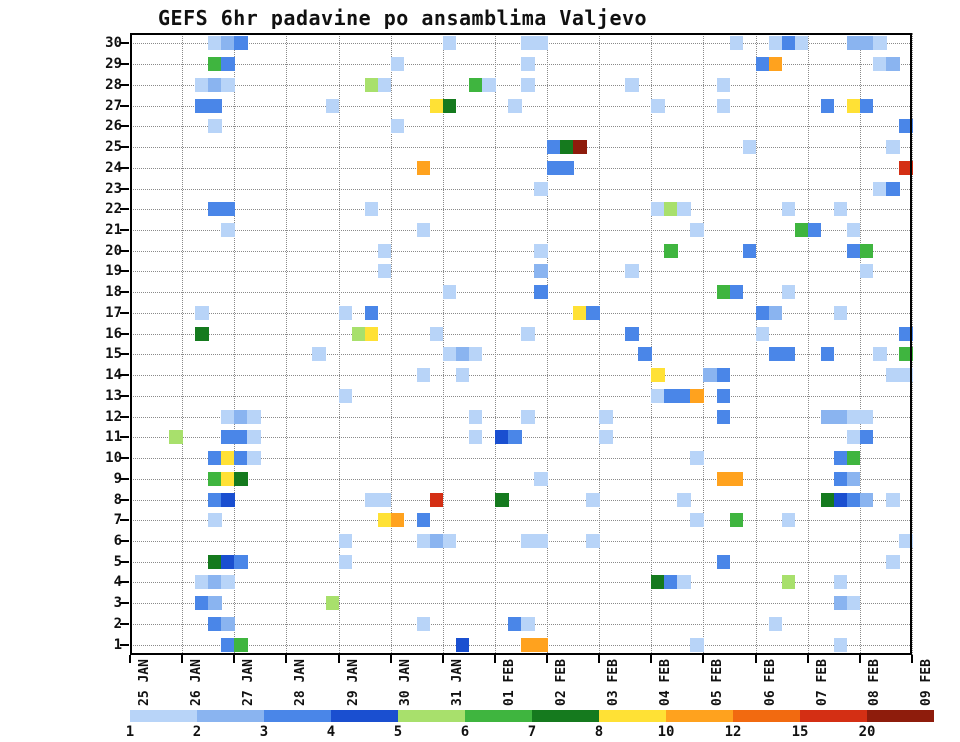 The image size is (960, 742). Describe the element at coordinates (113, 126) in the screenshot. I see `y-axis-label: 26` at that location.